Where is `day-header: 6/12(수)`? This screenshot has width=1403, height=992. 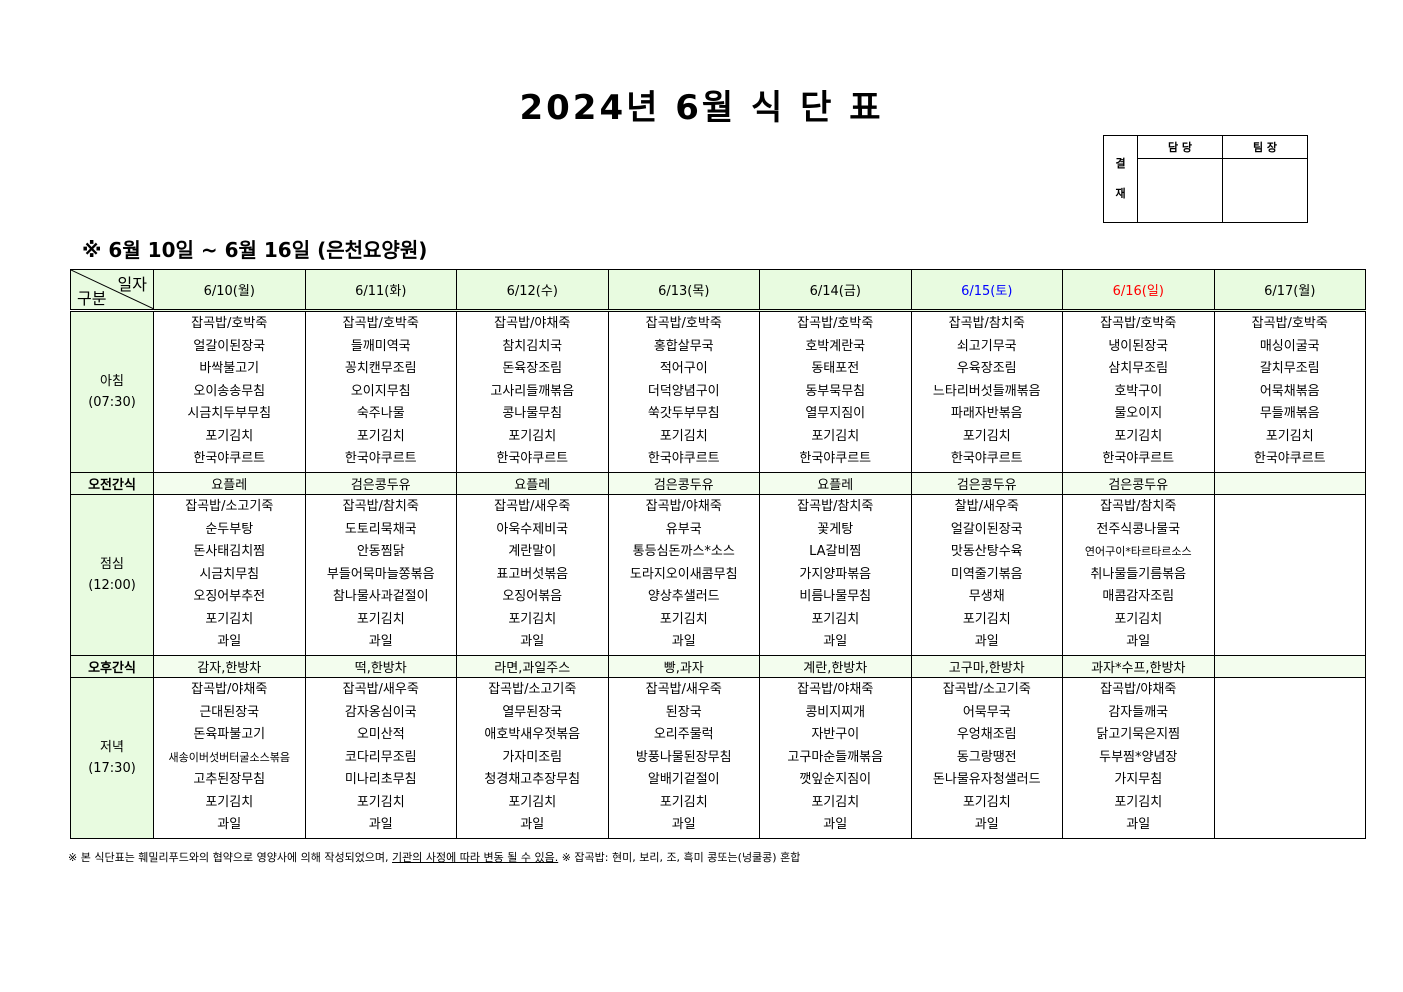
day-header: 6/12(수) is located at coordinates (532, 290).